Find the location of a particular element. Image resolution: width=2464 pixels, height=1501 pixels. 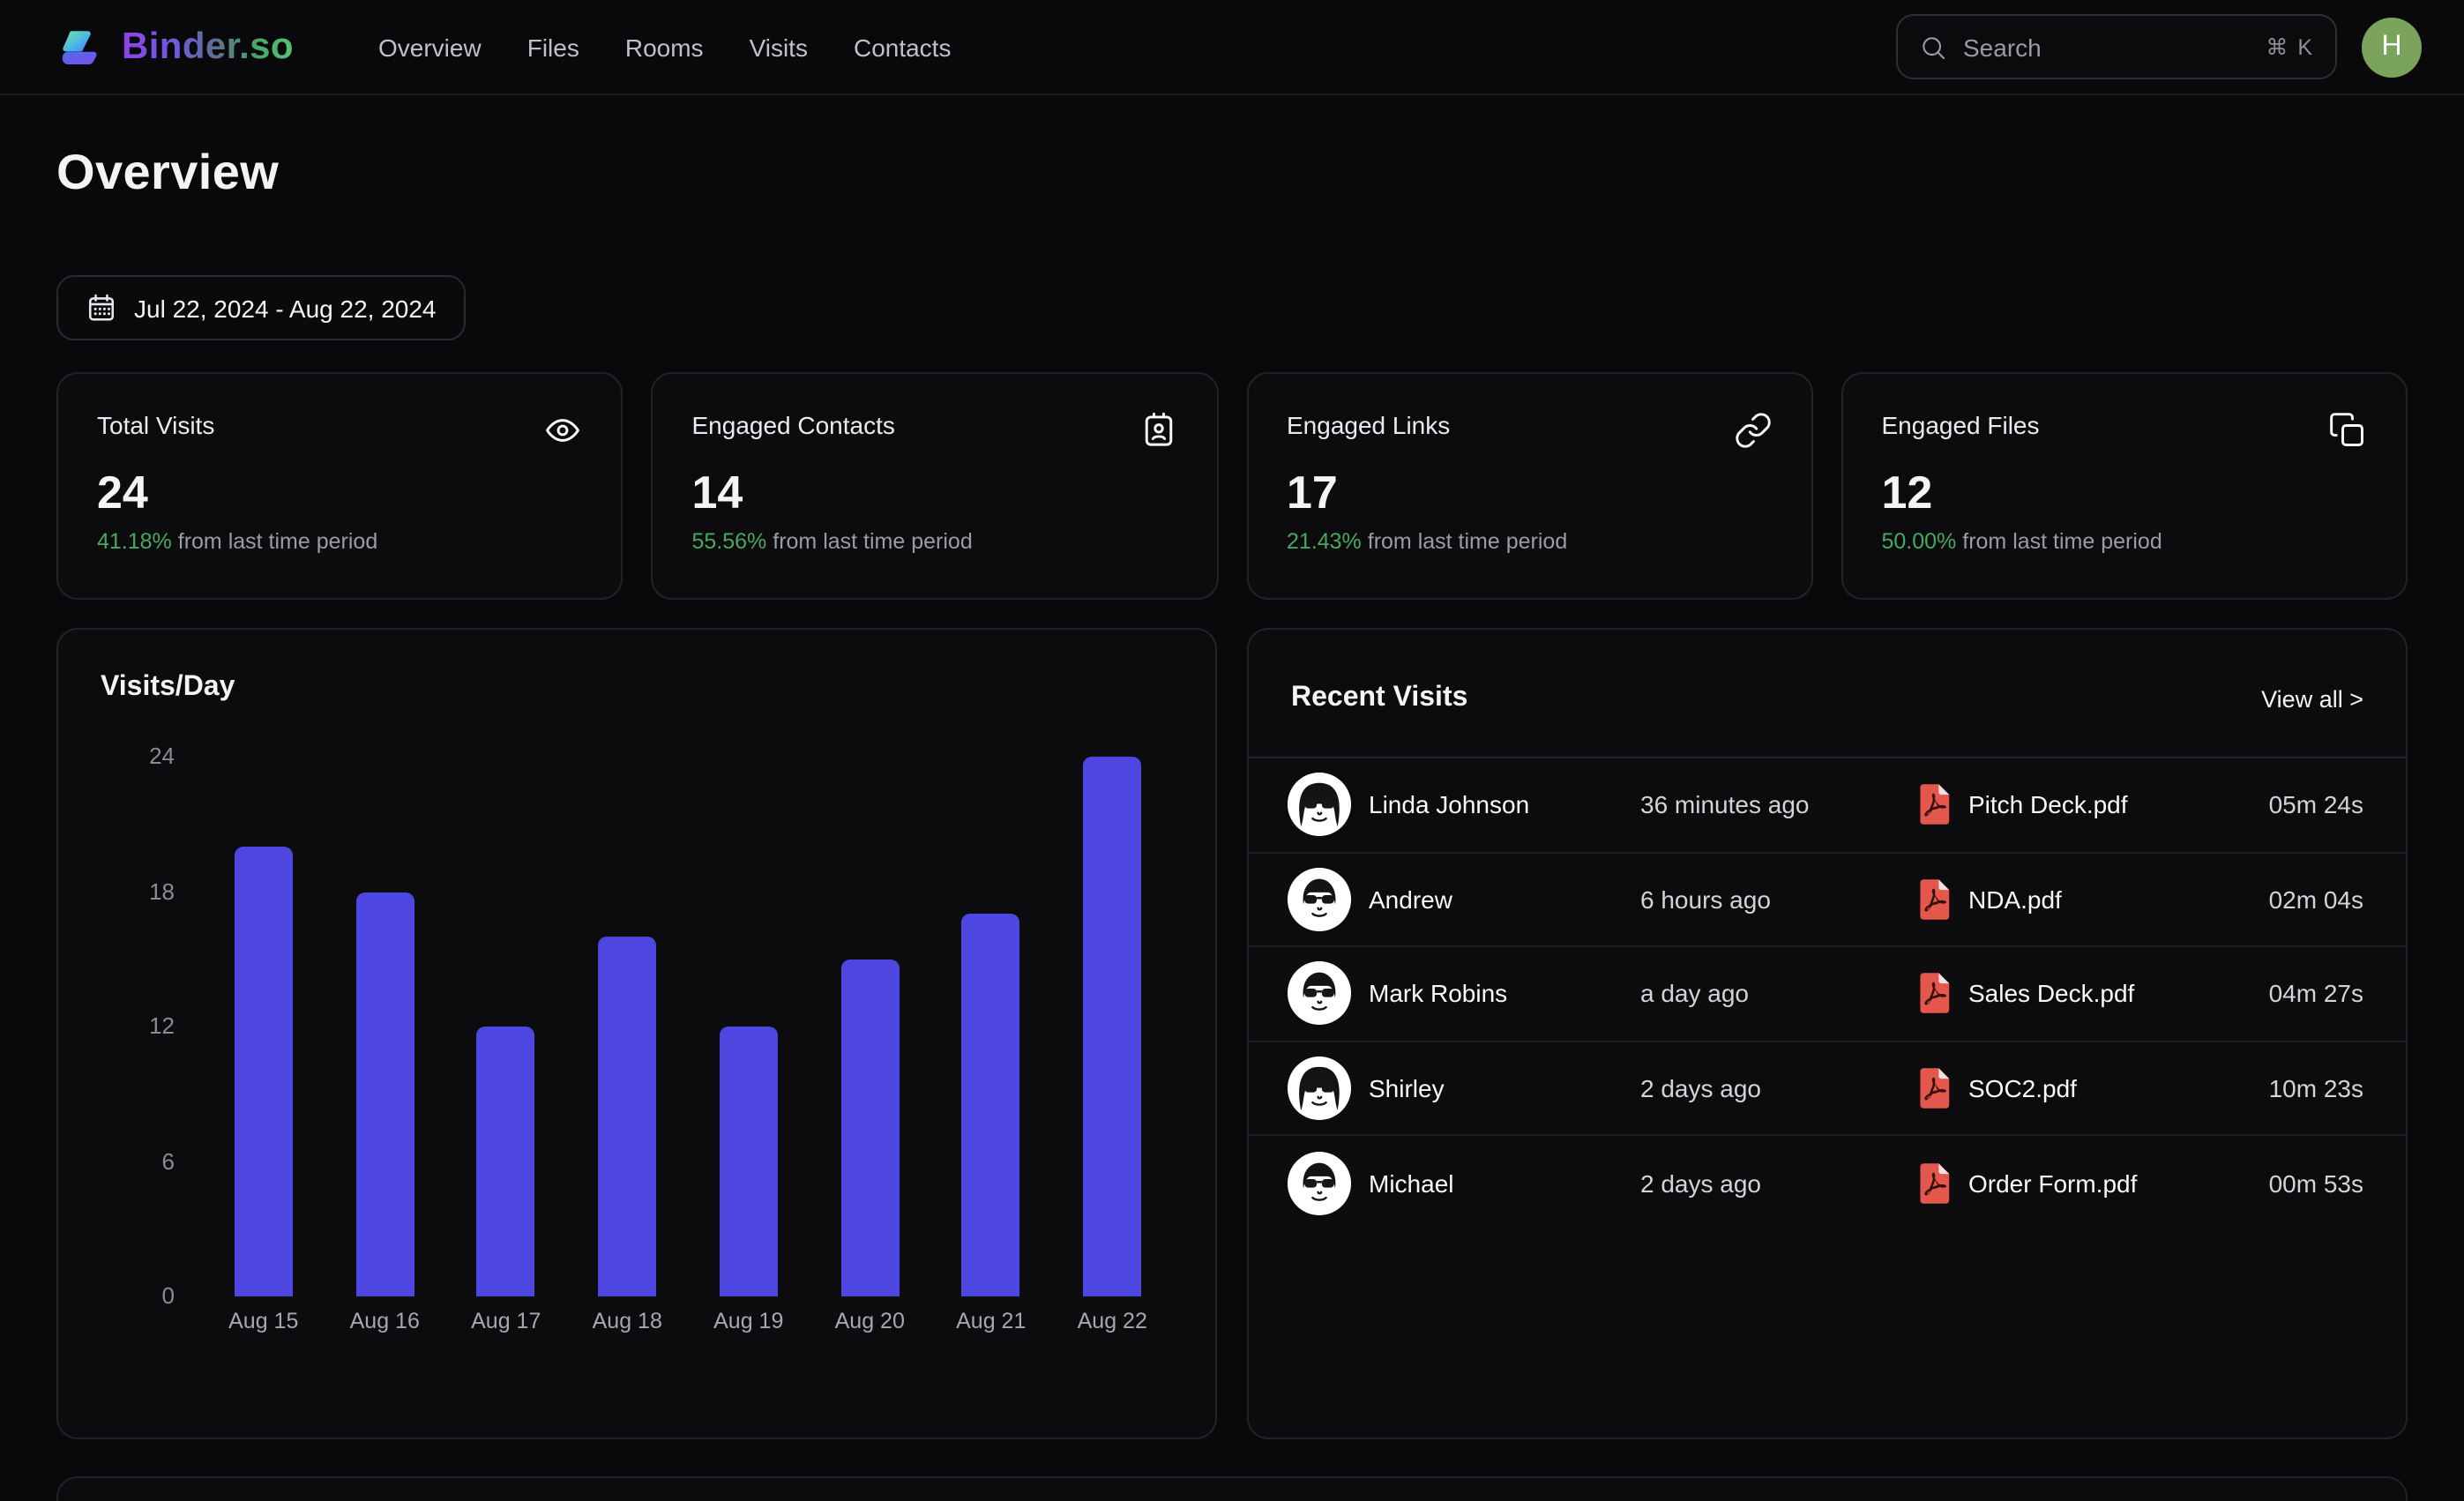

link-icon is located at coordinates (1753, 430).